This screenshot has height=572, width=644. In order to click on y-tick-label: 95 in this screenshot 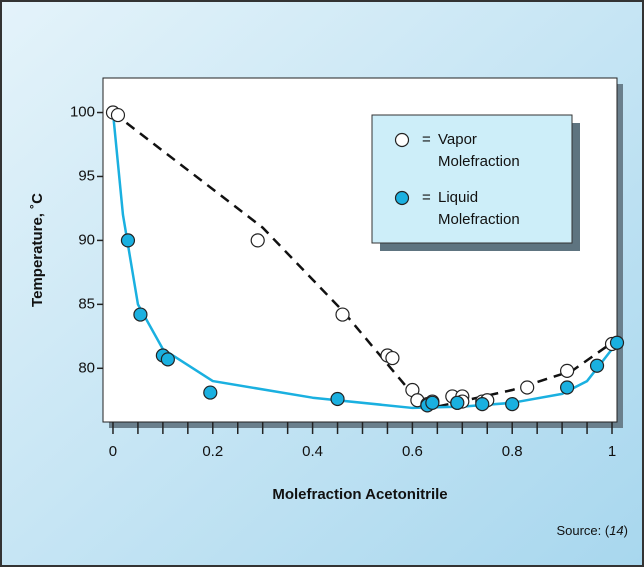, I will do `click(86, 175)`.